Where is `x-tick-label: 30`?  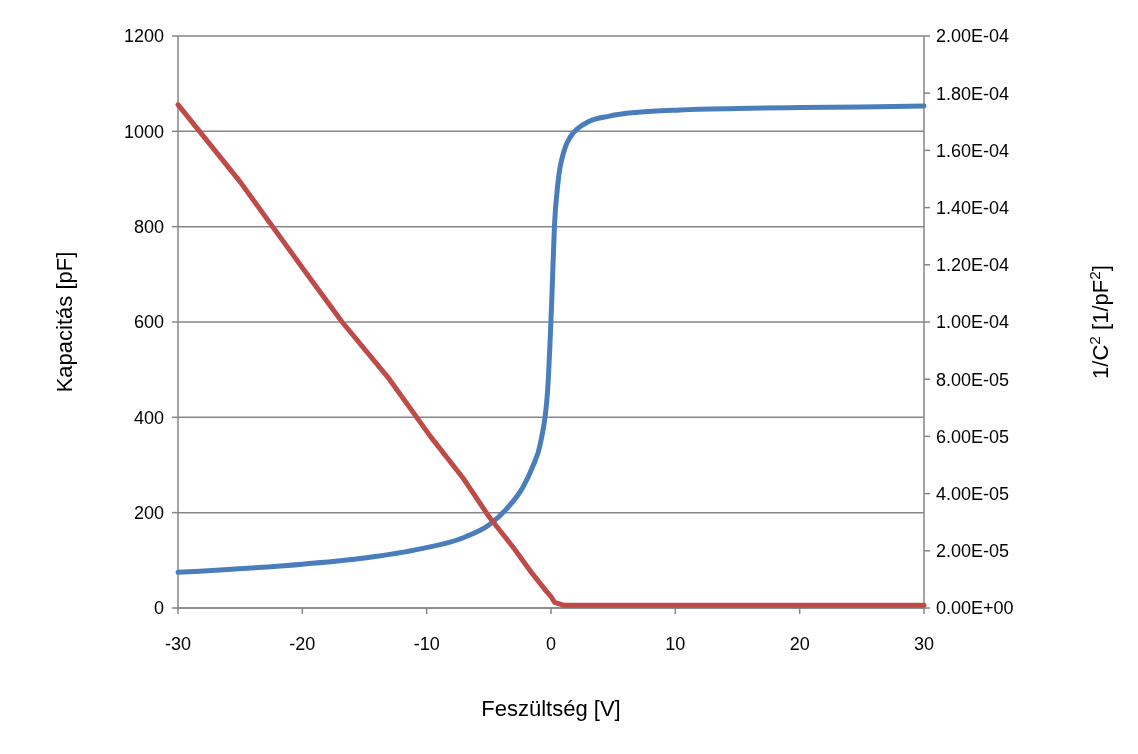
x-tick-label: 30 is located at coordinates (924, 644).